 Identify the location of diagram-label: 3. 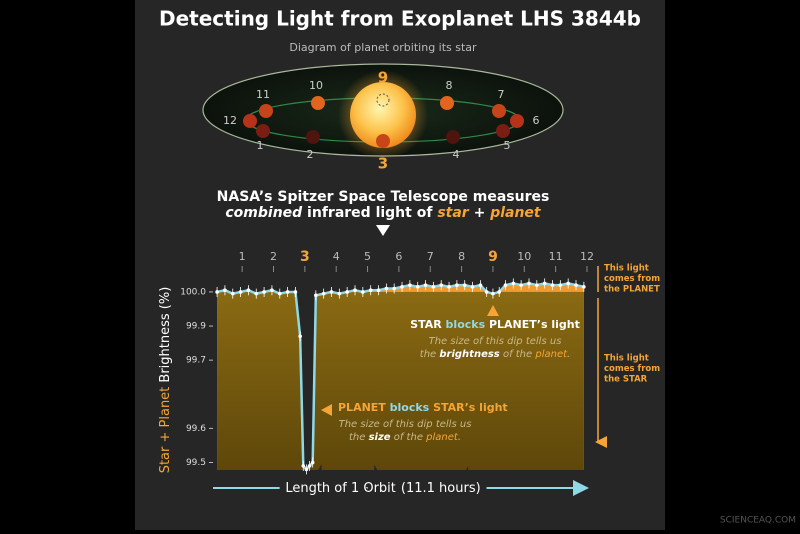
(383, 164).